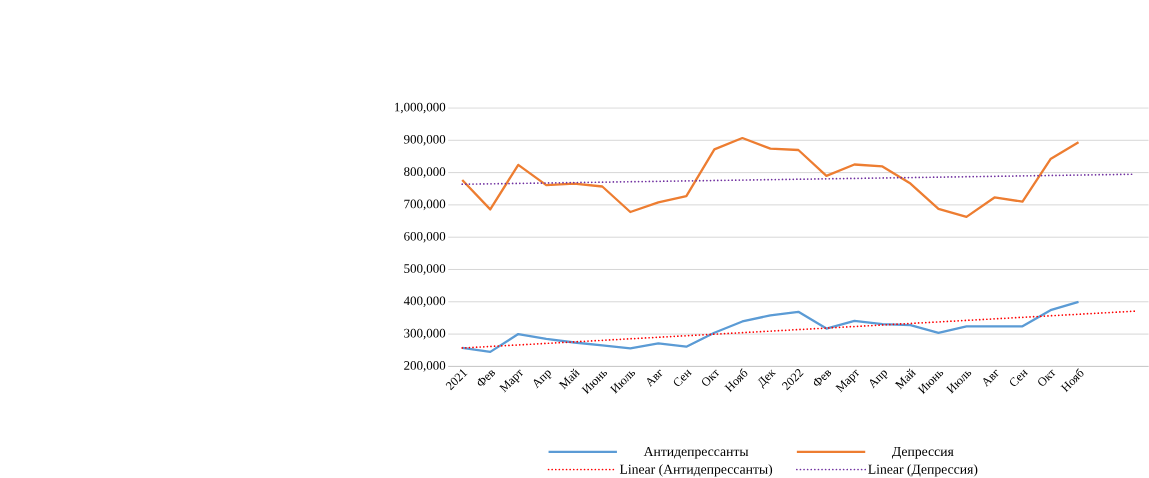 This screenshot has width=1149, height=478. Describe the element at coordinates (425, 269) in the screenshot. I see `y-tick-label: 500,000` at that location.